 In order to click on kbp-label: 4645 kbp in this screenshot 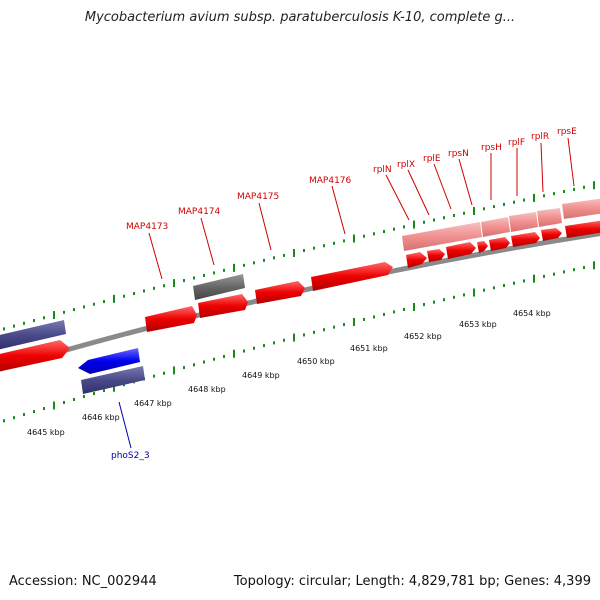, I will do `click(46, 432)`.